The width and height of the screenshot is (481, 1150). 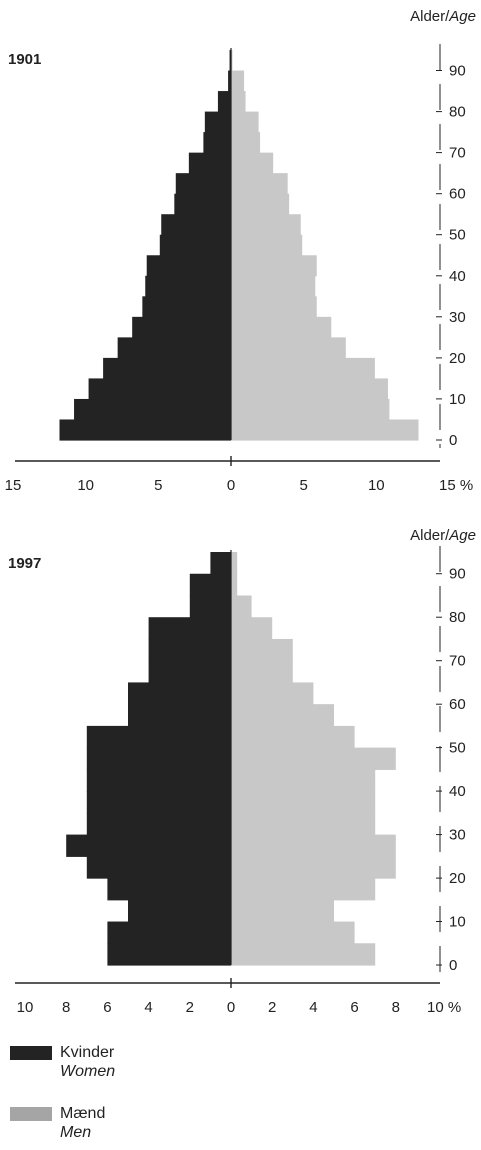 I want to click on pyramid-1901-age-tick-80: 80, so click(x=457, y=112).